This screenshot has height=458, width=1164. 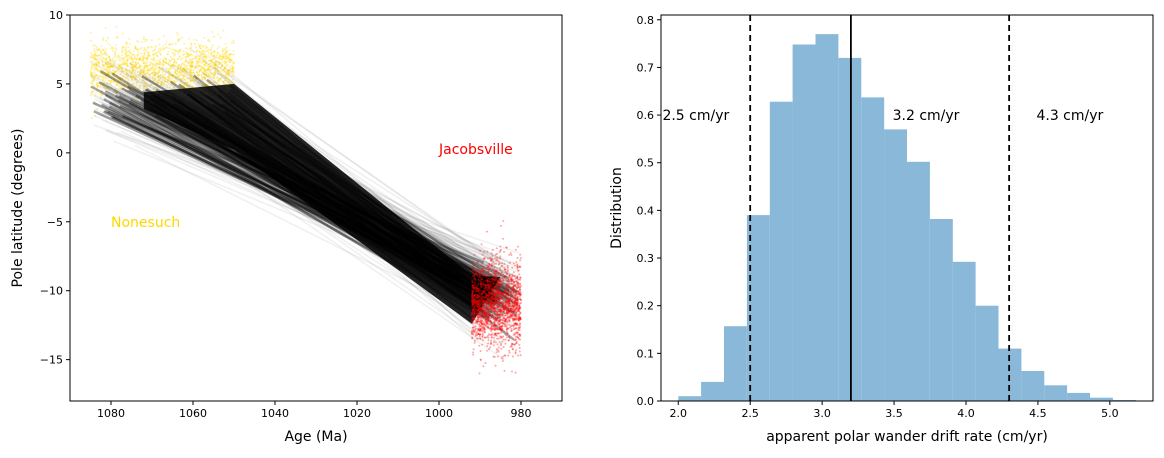 What do you see at coordinates (926, 116) in the screenshot?
I see `marker-label-1: 3.2 cm/yr` at bounding box center [926, 116].